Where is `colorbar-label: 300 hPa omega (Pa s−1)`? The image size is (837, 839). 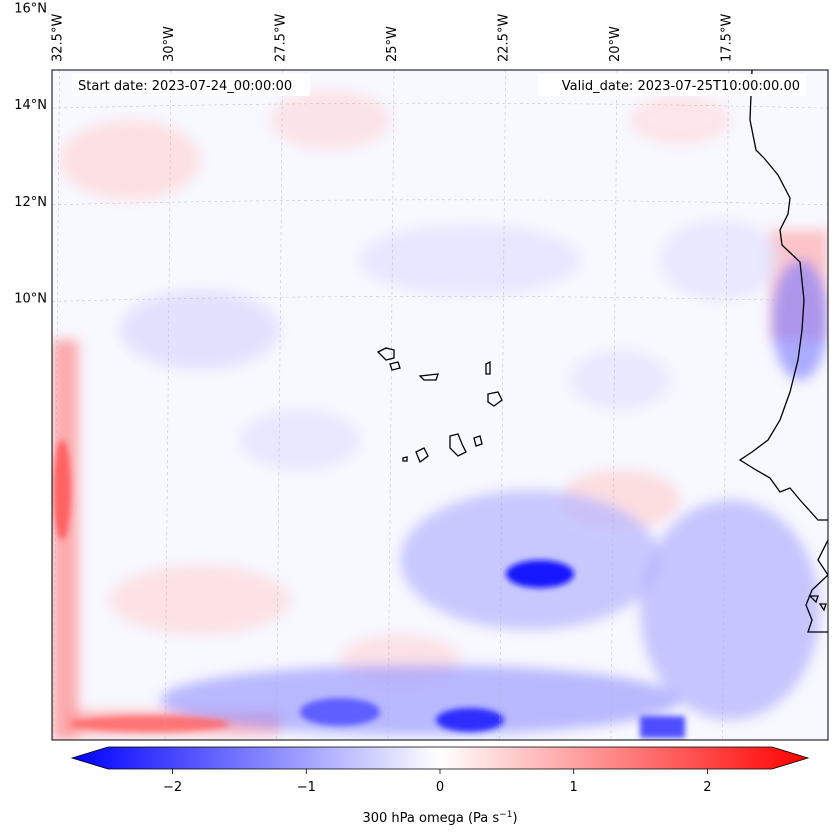 colorbar-label: 300 hPa omega (Pa s−1) is located at coordinates (439, 818).